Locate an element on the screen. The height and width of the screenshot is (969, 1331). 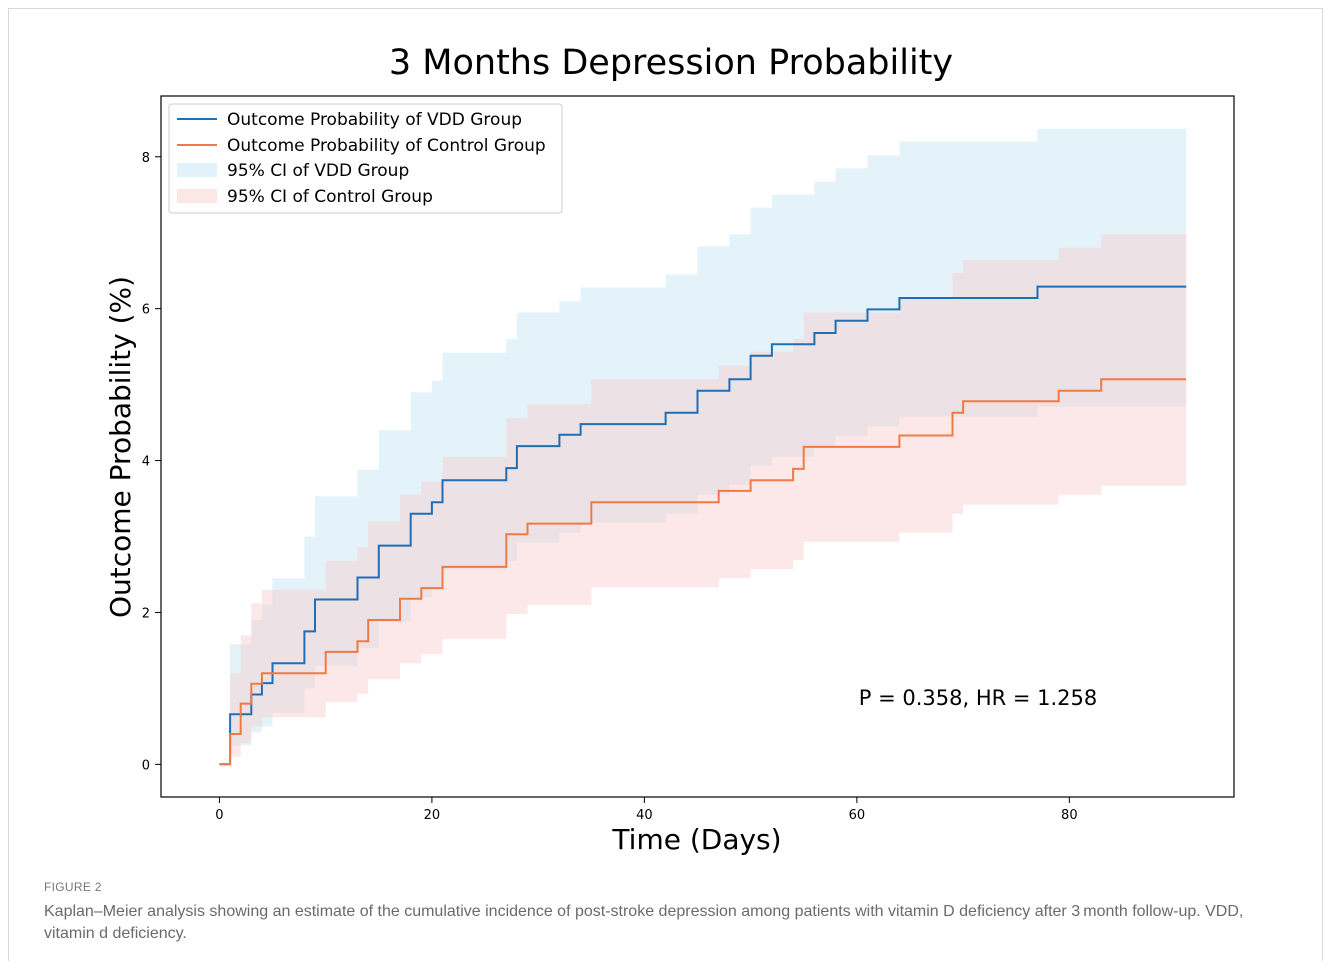
legend-label-ci-vdd: 95% CI of VDD Group is located at coordinates (318, 171).